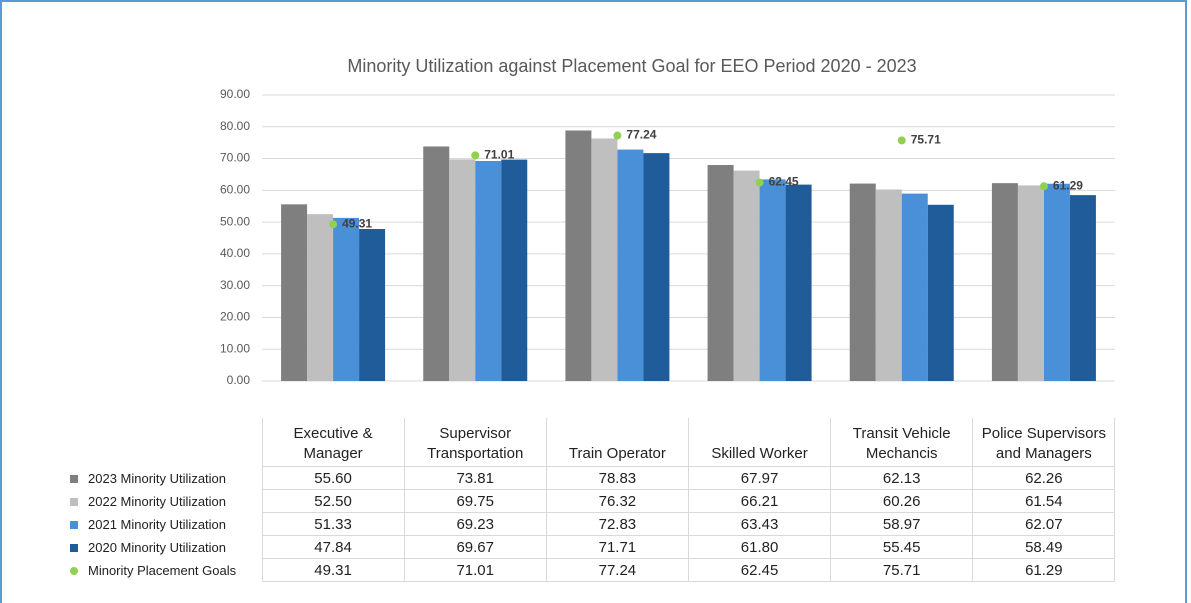  I want to click on table-value: 52.50, so click(333, 501).